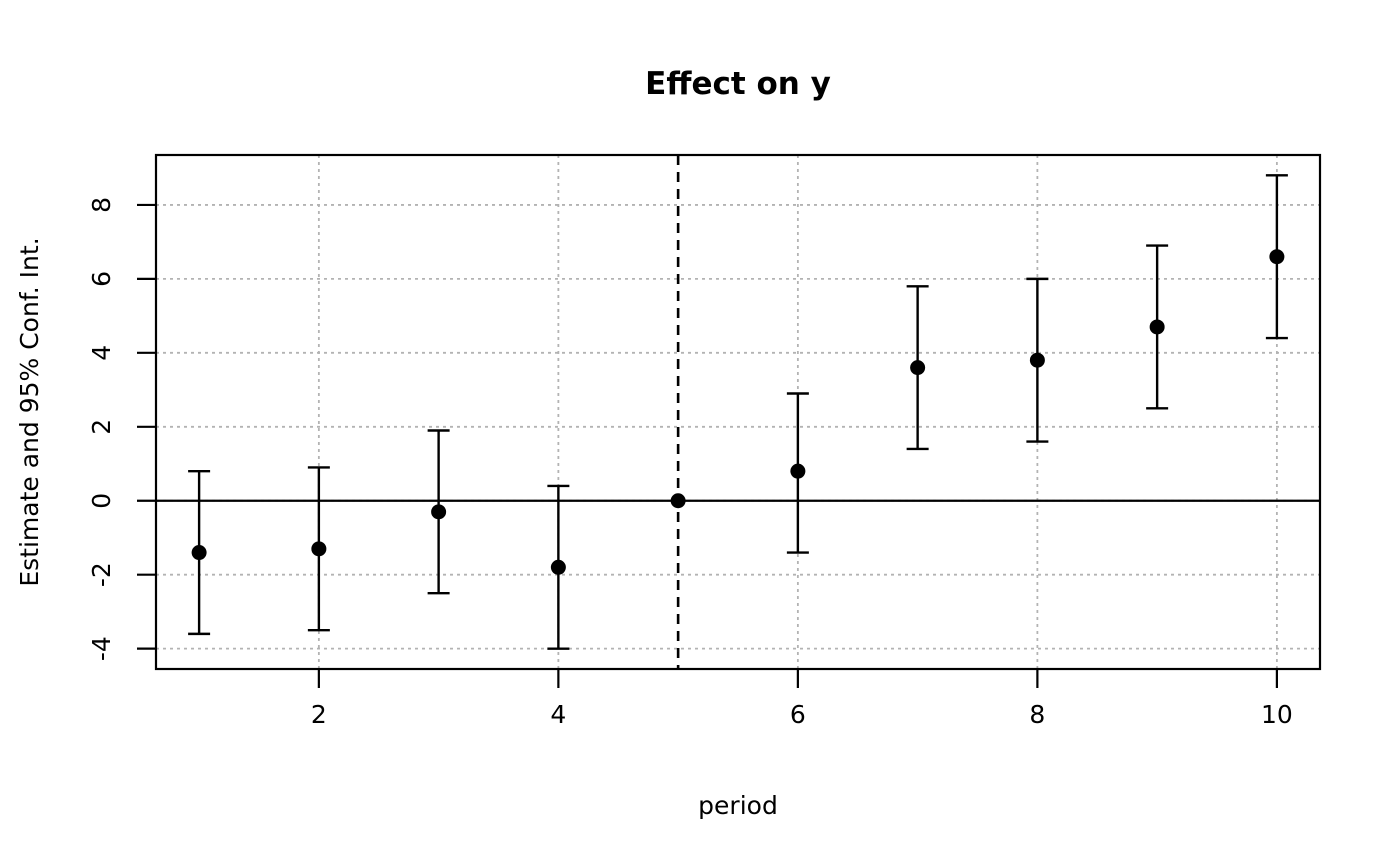 This screenshot has width=1400, height=866. I want to click on x-tick-label: 10, so click(1277, 714).